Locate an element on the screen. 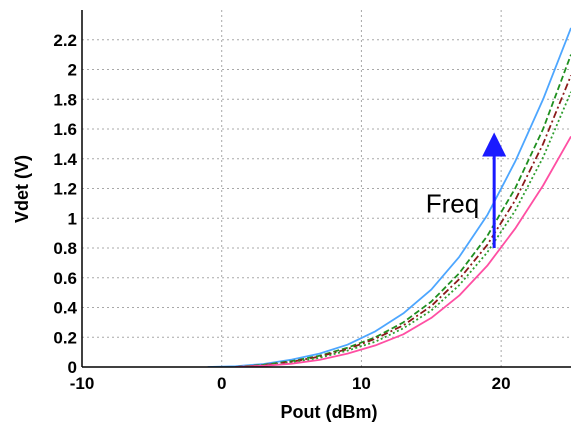 The height and width of the screenshot is (428, 571). annotation: Freq is located at coordinates (466, 190).